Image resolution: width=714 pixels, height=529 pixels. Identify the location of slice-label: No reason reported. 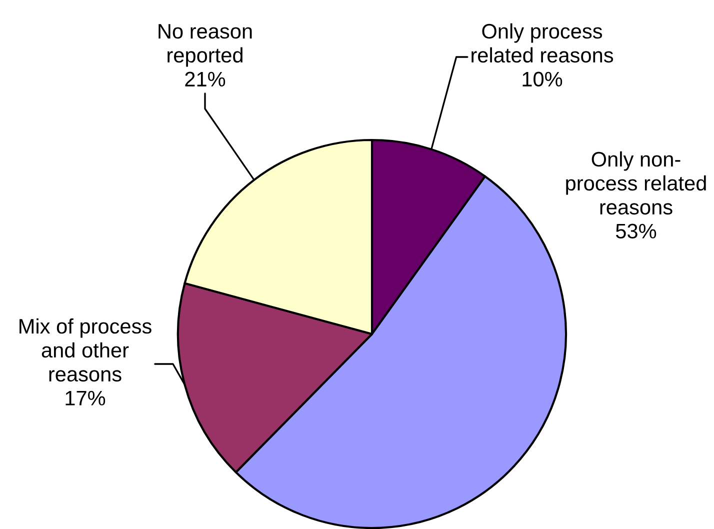
(205, 45).